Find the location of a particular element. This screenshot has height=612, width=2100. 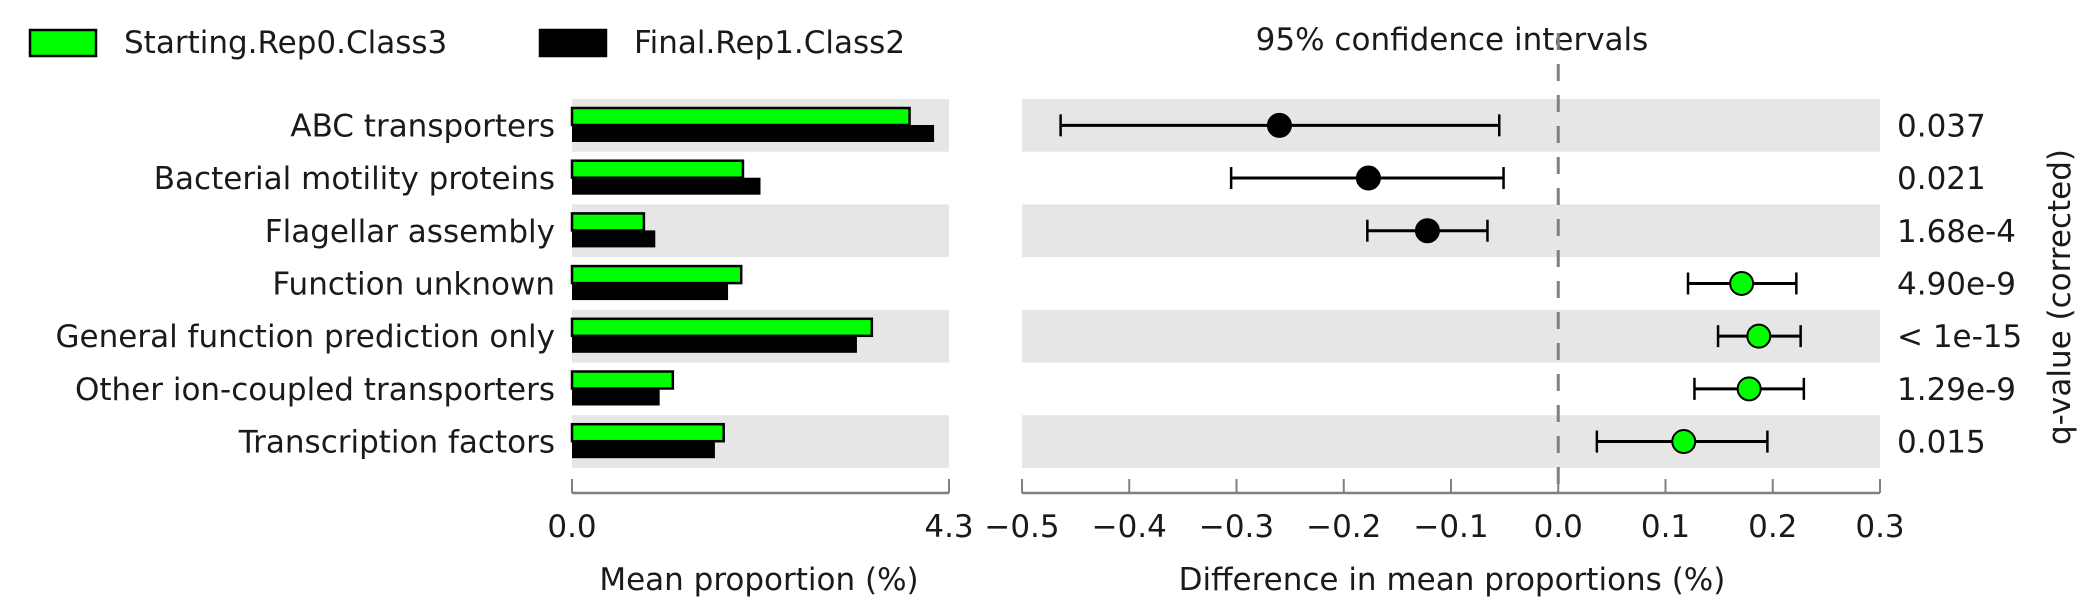

category-label: Other ion-coupled transporters is located at coordinates (315, 390).